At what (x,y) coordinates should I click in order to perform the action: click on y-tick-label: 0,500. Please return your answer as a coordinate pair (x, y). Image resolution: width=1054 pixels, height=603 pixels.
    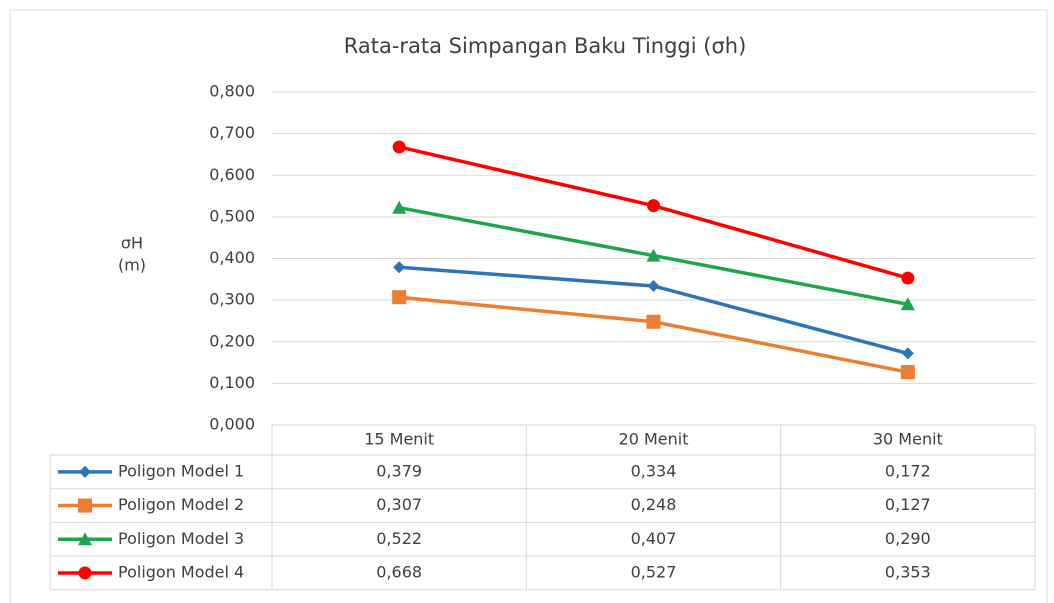
    Looking at the image, I should click on (232, 215).